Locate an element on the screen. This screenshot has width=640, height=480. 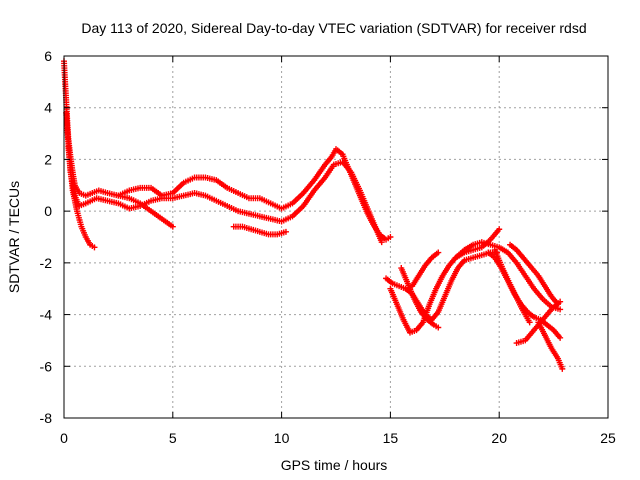
y-tick-label: 4 is located at coordinates (48, 108).